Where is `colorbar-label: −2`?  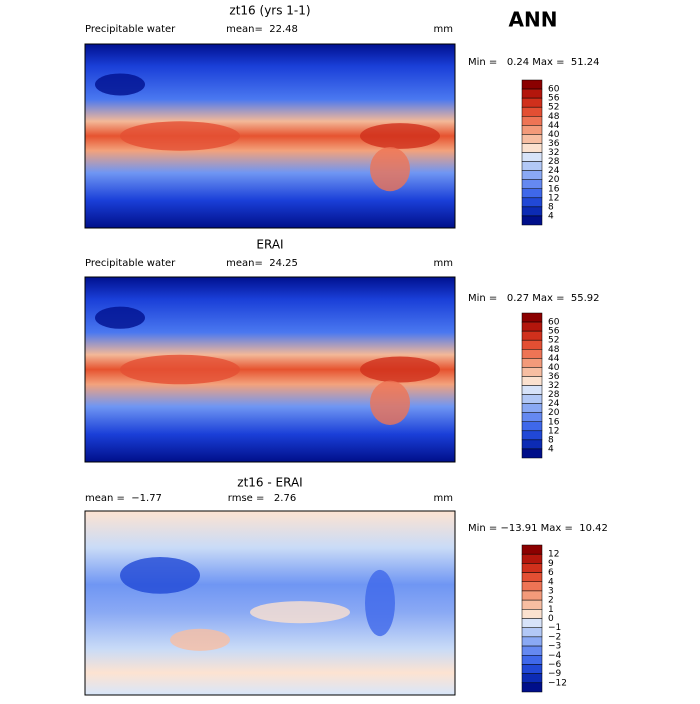
colorbar-label: −2 is located at coordinates (554, 637).